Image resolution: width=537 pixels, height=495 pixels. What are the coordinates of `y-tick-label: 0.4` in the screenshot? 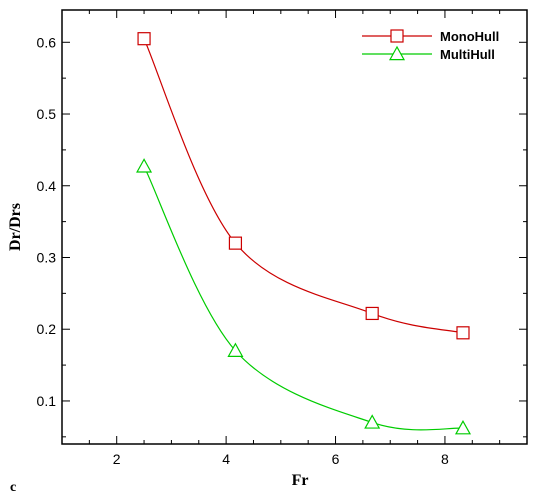 It's located at (47, 186).